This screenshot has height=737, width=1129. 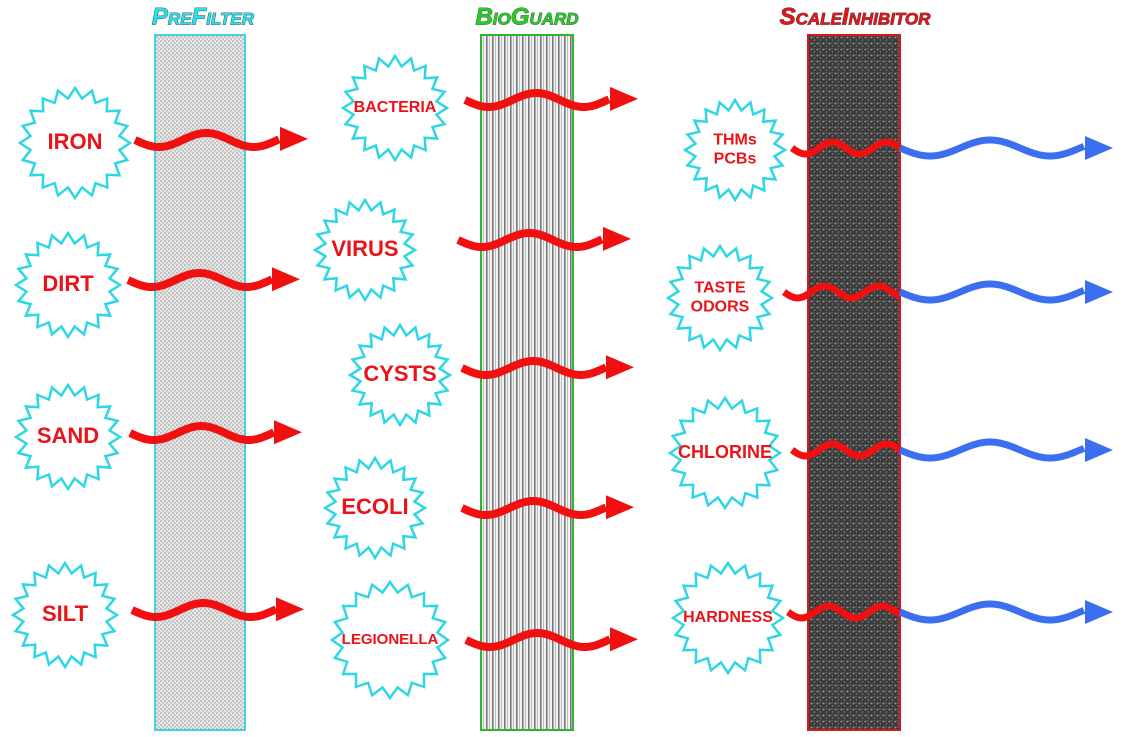 I want to click on column-title: BioGuard, so click(x=526, y=16).